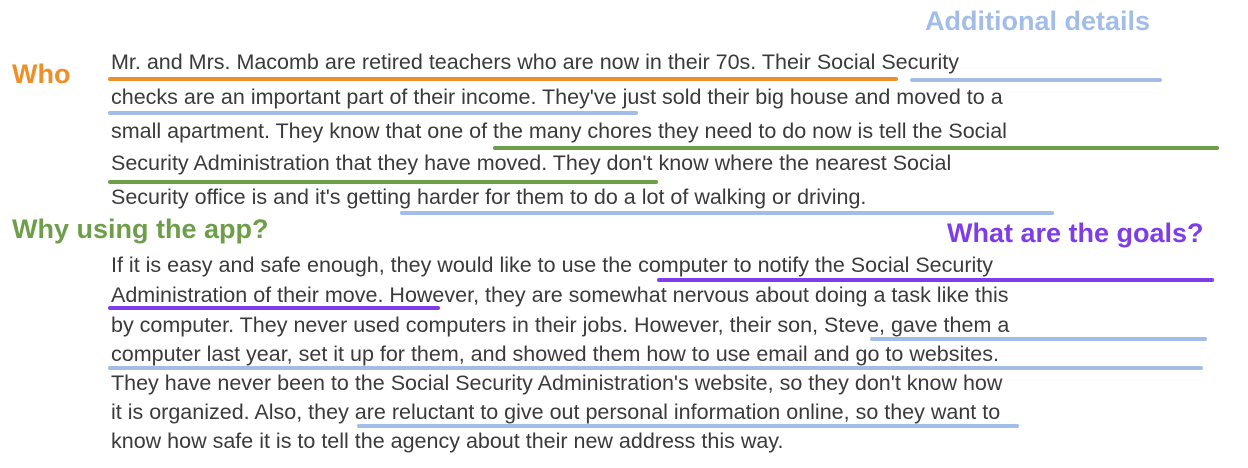 The image size is (1248, 468). Describe the element at coordinates (503, 79) in the screenshot. I see `underline-who` at that location.